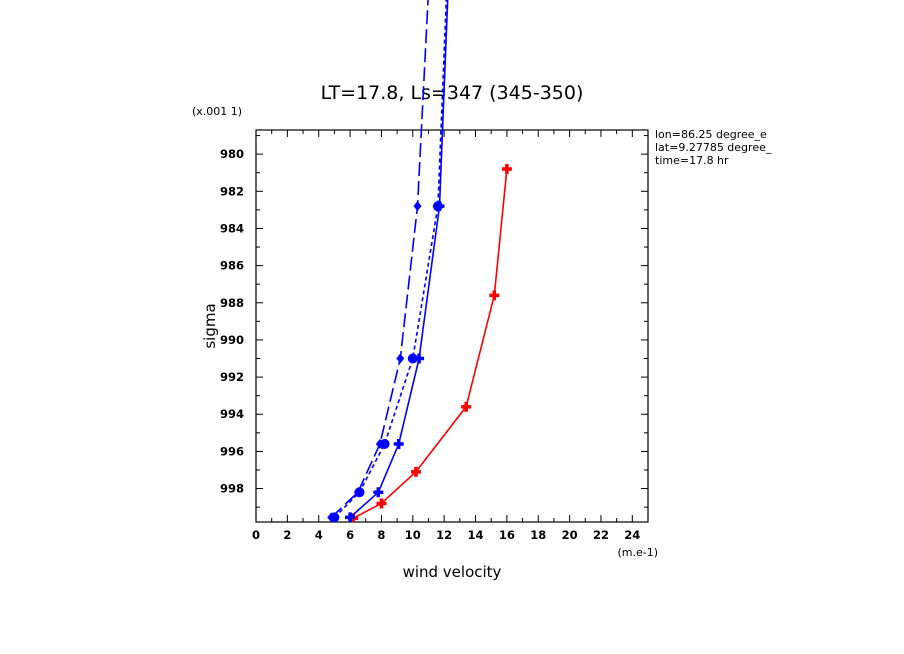  What do you see at coordinates (319, 535) in the screenshot?
I see `x-tick-label: 4` at bounding box center [319, 535].